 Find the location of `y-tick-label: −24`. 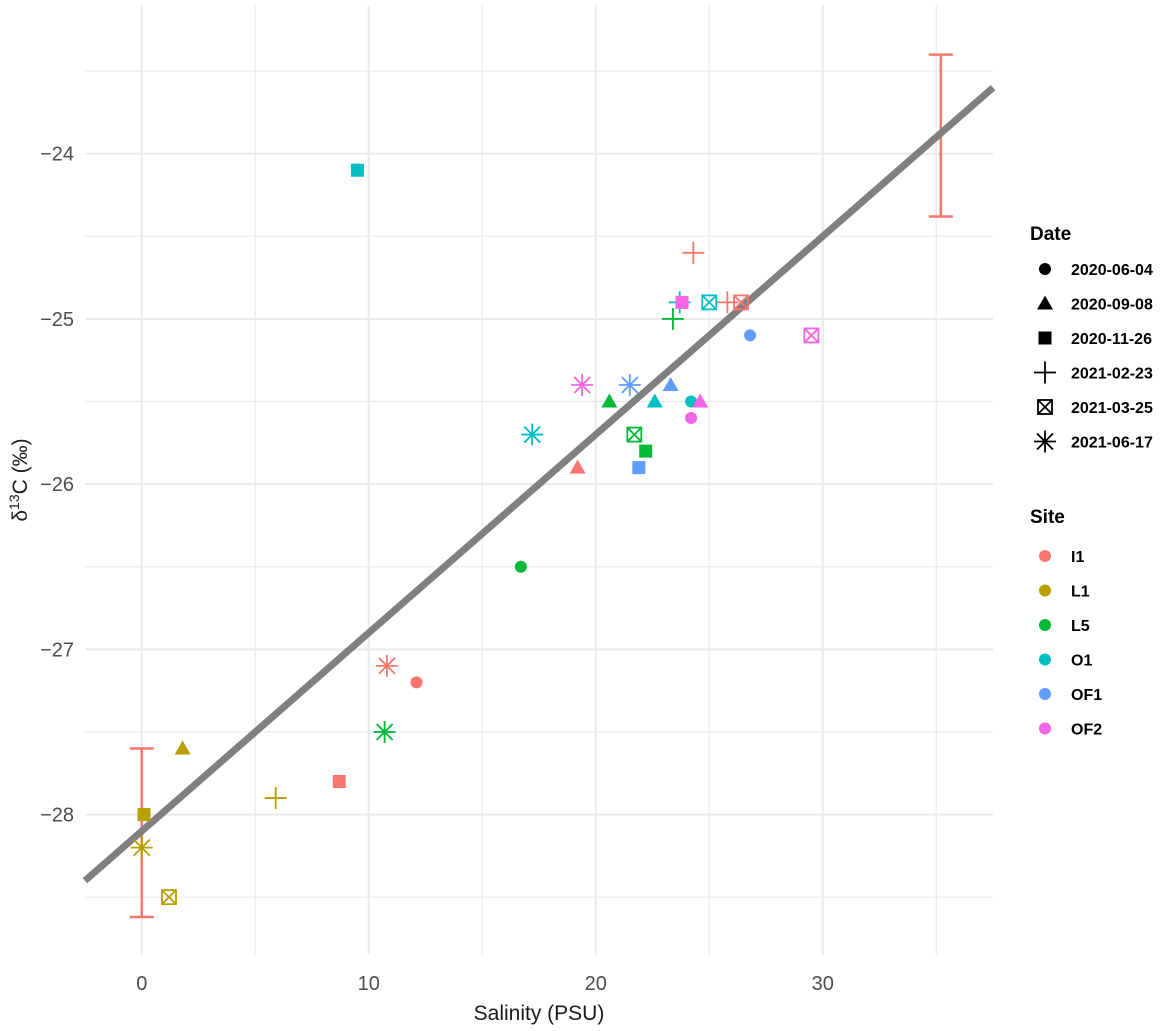

y-tick-label: −24 is located at coordinates (57, 155).